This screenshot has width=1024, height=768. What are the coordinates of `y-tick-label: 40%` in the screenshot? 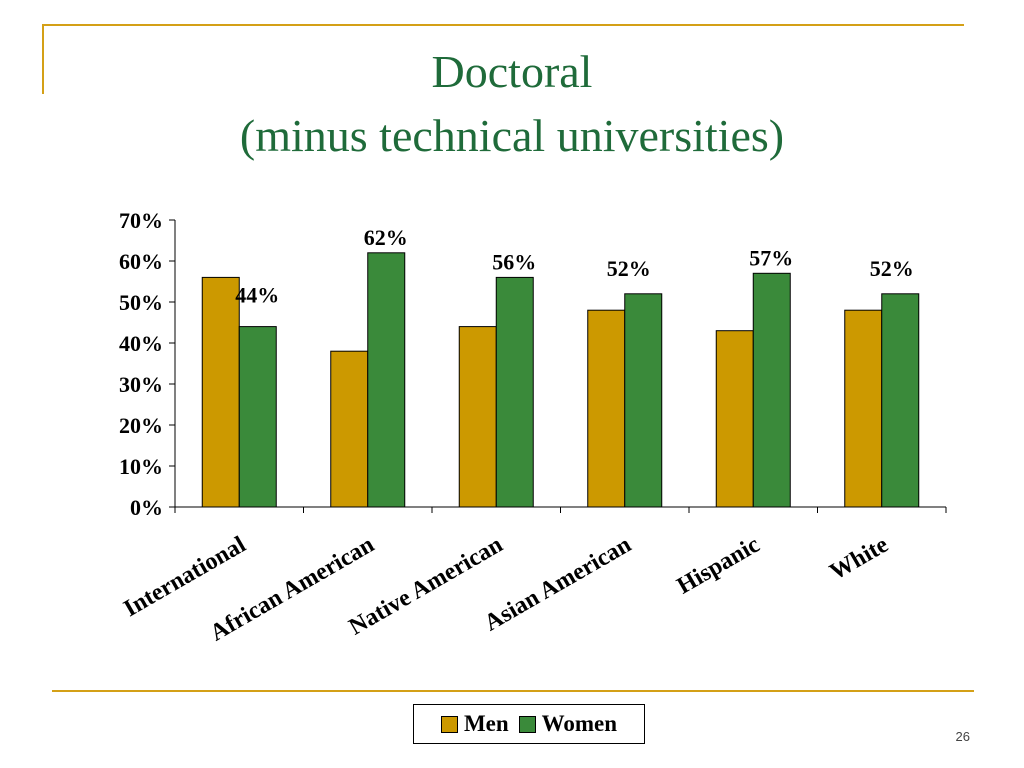 It's located at (141, 343).